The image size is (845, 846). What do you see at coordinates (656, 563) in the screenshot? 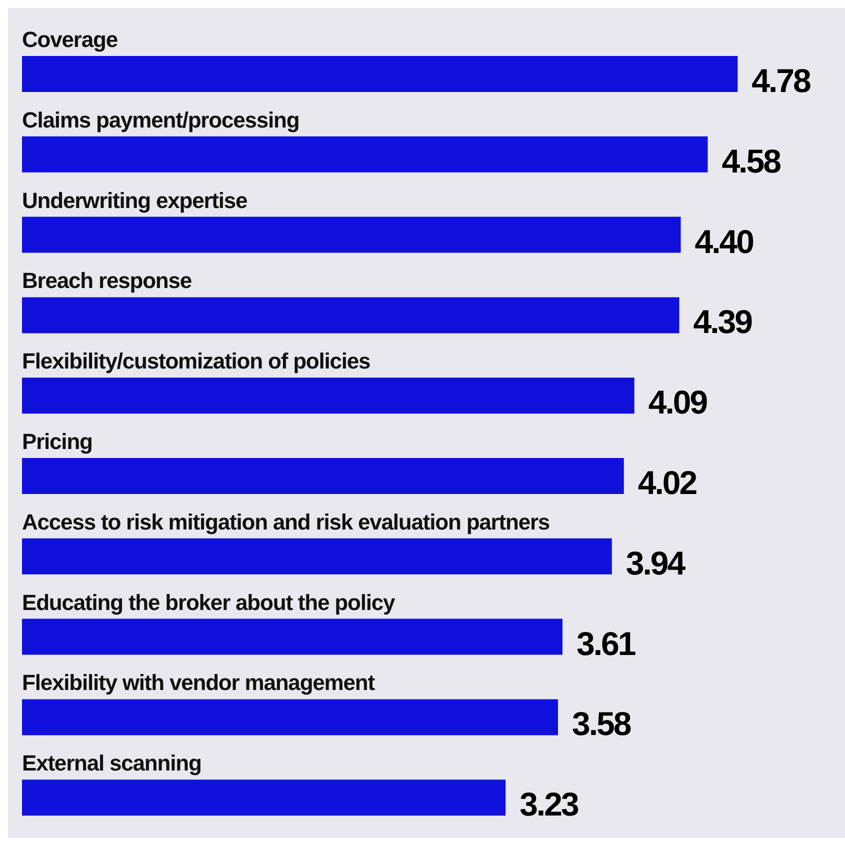
I see `data-label: 3.94` at bounding box center [656, 563].